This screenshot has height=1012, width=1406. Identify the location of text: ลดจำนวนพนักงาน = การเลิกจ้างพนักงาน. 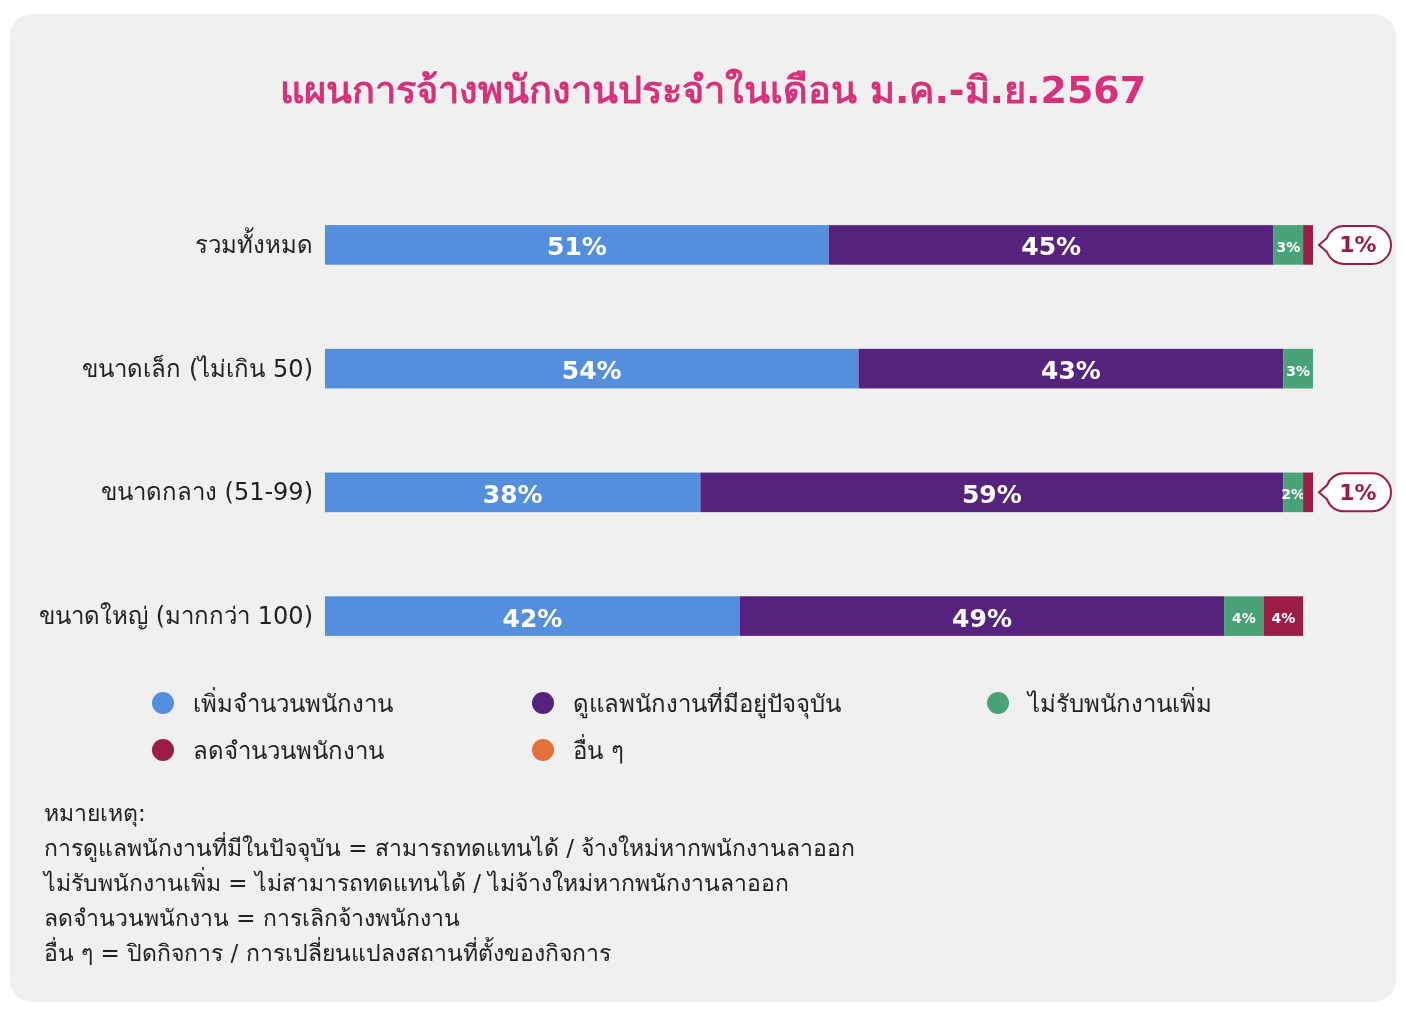
(252, 918).